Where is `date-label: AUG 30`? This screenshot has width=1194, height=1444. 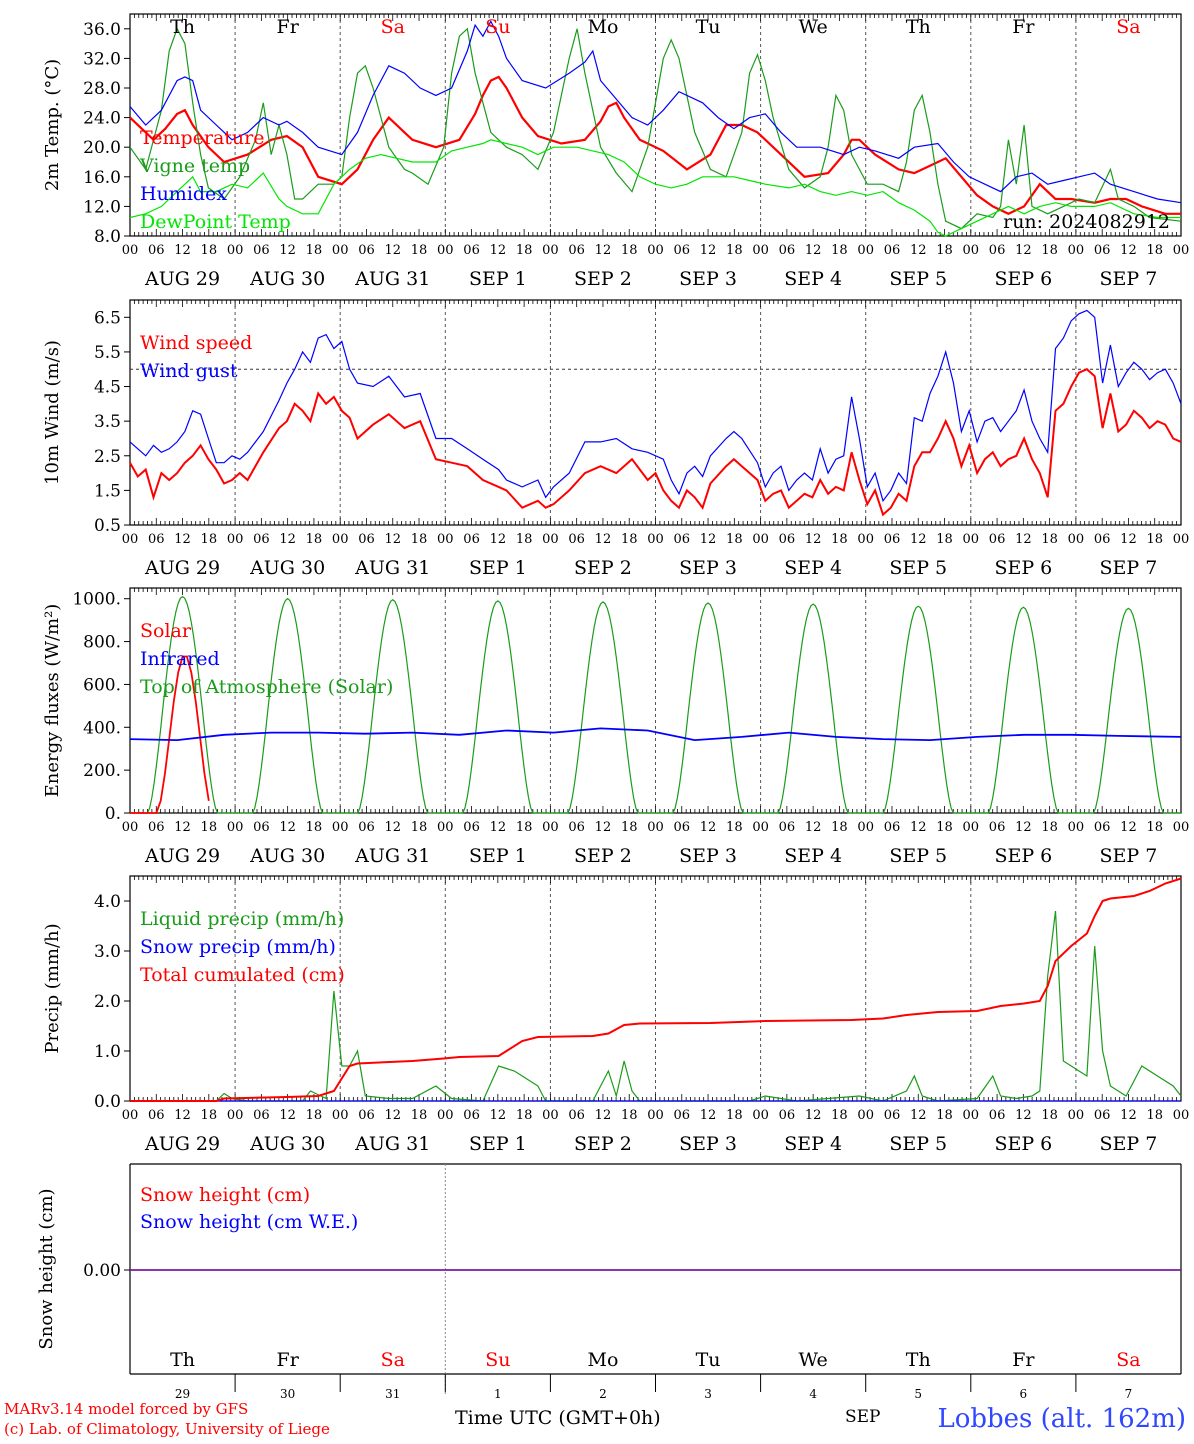
date-label: AUG 30 is located at coordinates (287, 568).